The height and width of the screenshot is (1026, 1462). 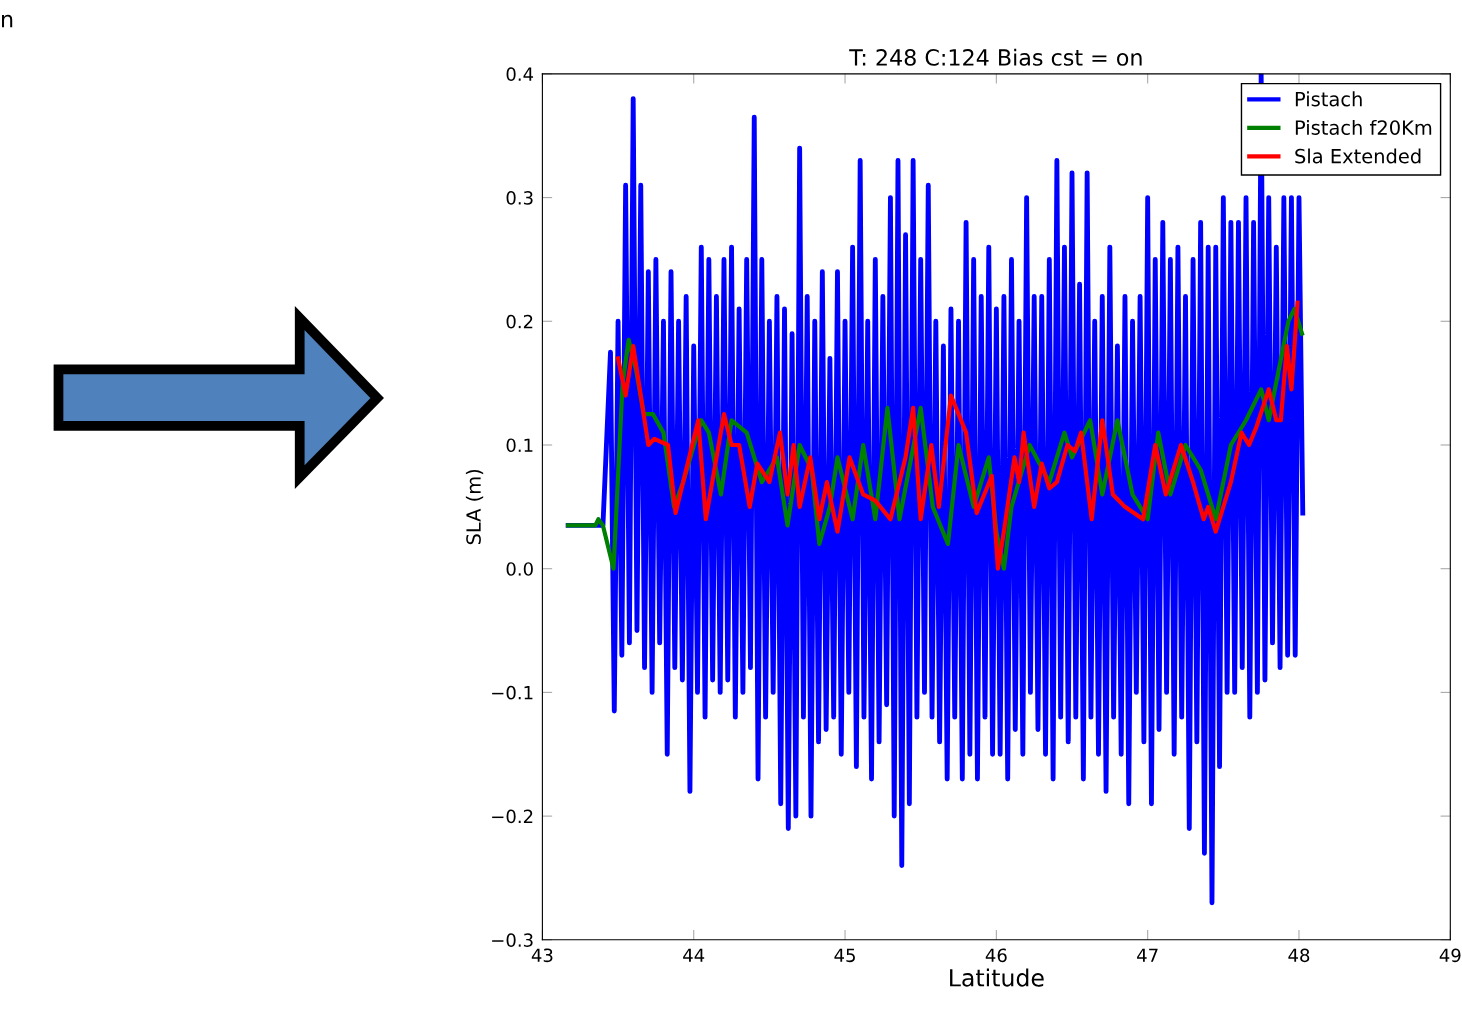 What do you see at coordinates (1450, 955) in the screenshot?
I see `x-tick-label: 49` at bounding box center [1450, 955].